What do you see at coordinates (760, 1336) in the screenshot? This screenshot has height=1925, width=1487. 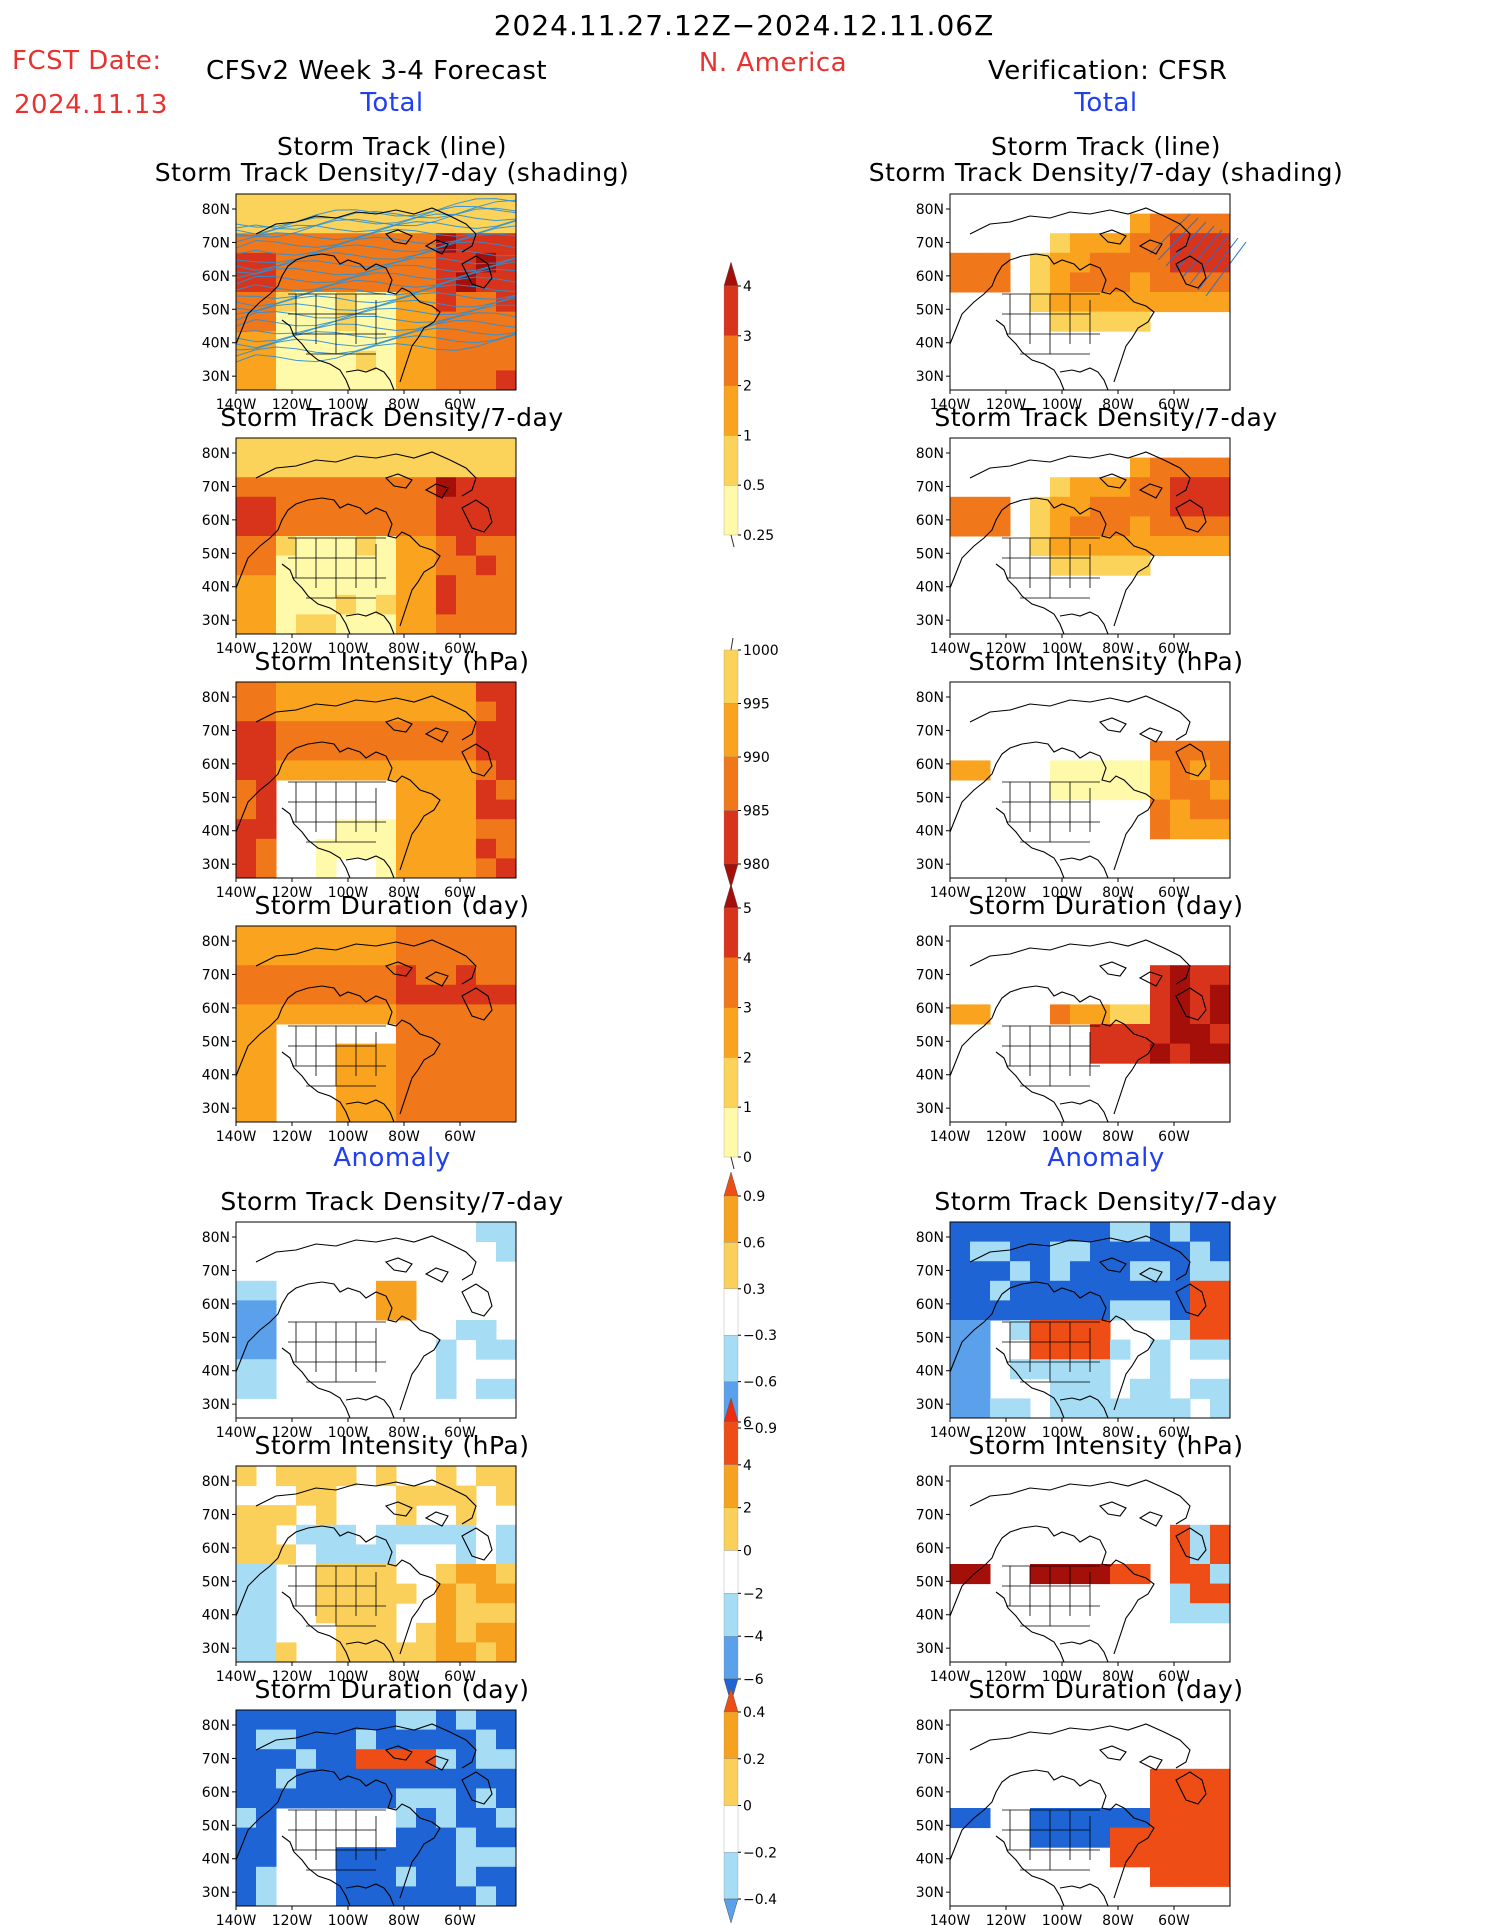 I see `svg-text: −0.3` at bounding box center [760, 1336].